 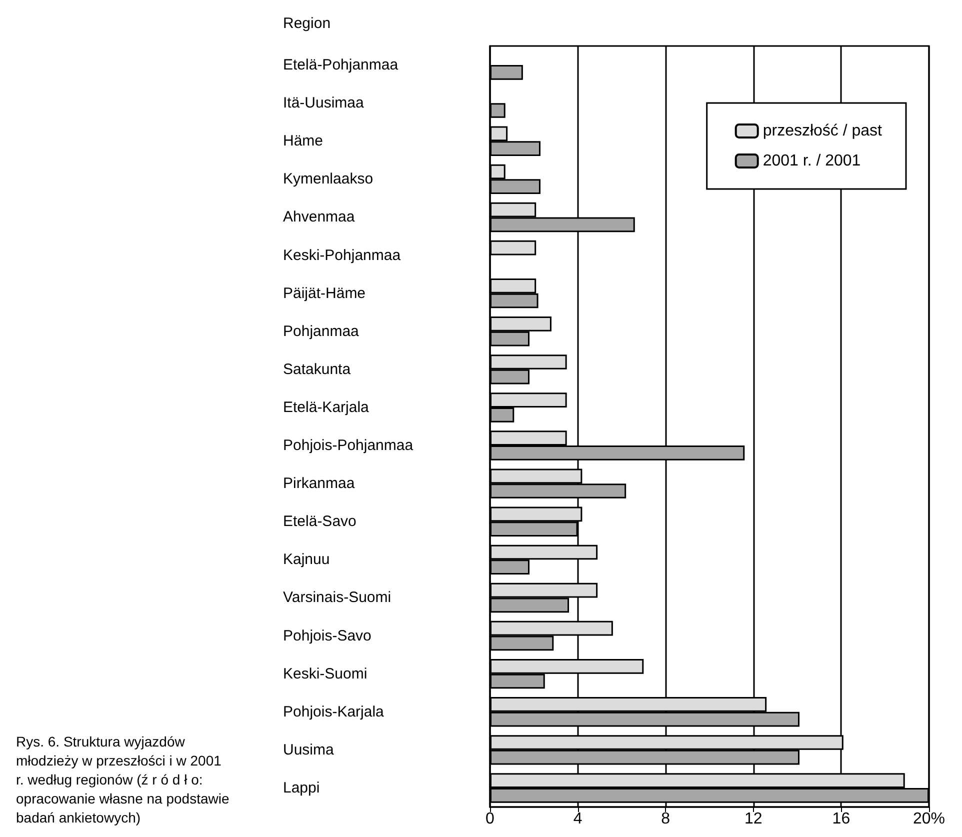 I want to click on text: Rys. 6. Struktura wyjazdów młodzieży w przeszłości i w 2001 r. według regionów (ź r ó d ł o: opracowanie własne na podstawie badań ankietowych), so click(x=125, y=780).